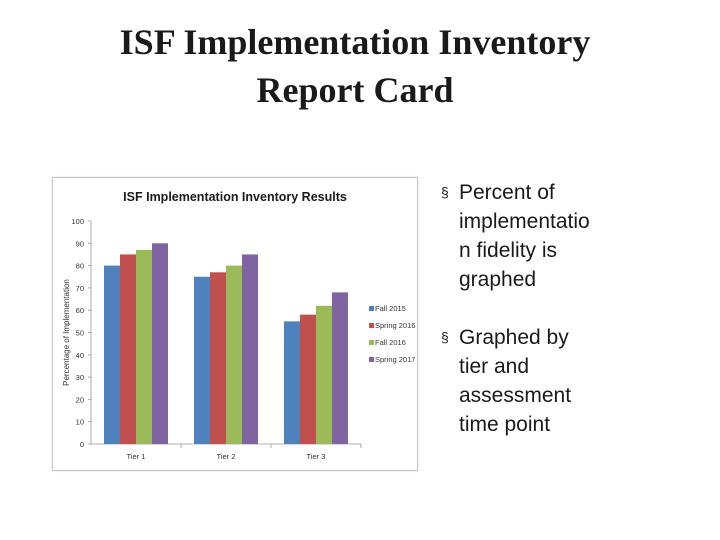 This screenshot has width=720, height=540. Describe the element at coordinates (395, 359) in the screenshot. I see `legend-label: Spring 2017` at that location.